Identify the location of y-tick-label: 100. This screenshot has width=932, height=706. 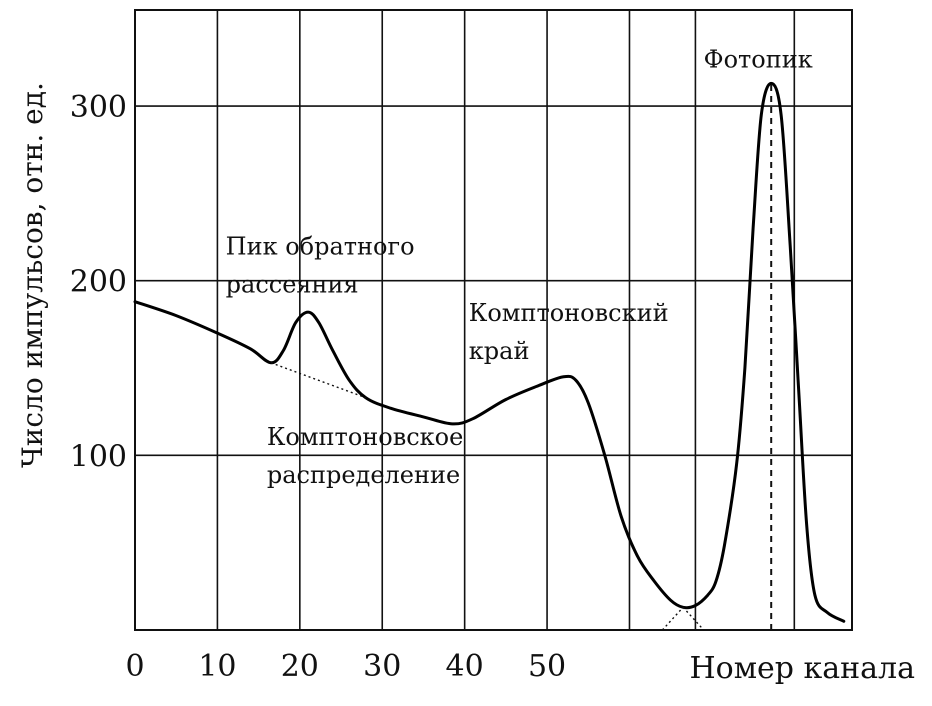
(98, 456).